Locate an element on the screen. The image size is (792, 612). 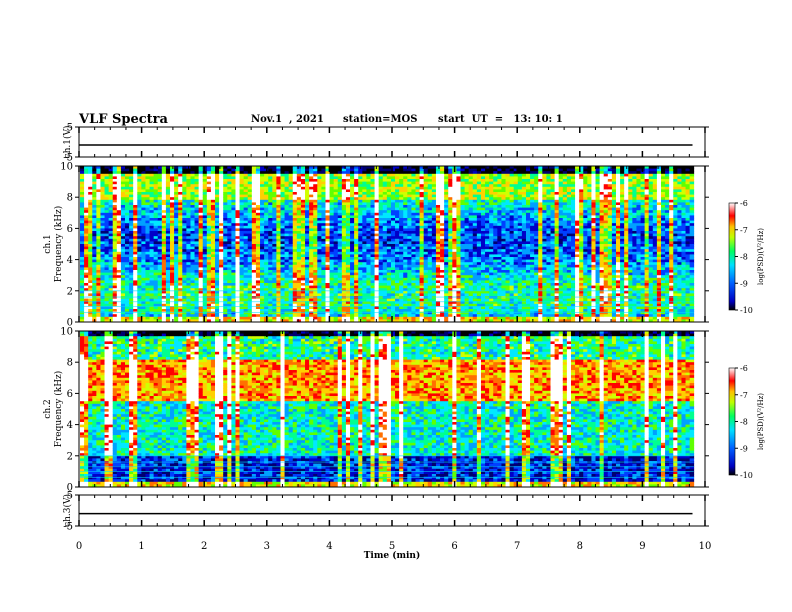
x-axis-label: Time (min) is located at coordinates (392, 555).